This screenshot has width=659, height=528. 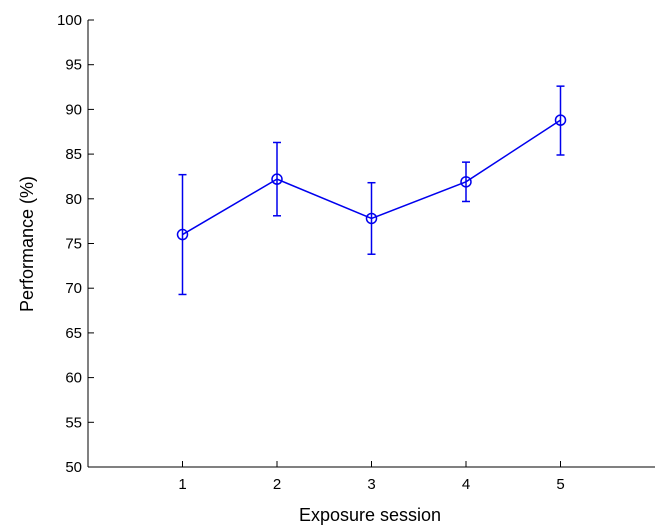 I want to click on x-axis-label: Exposure session, so click(x=370, y=515).